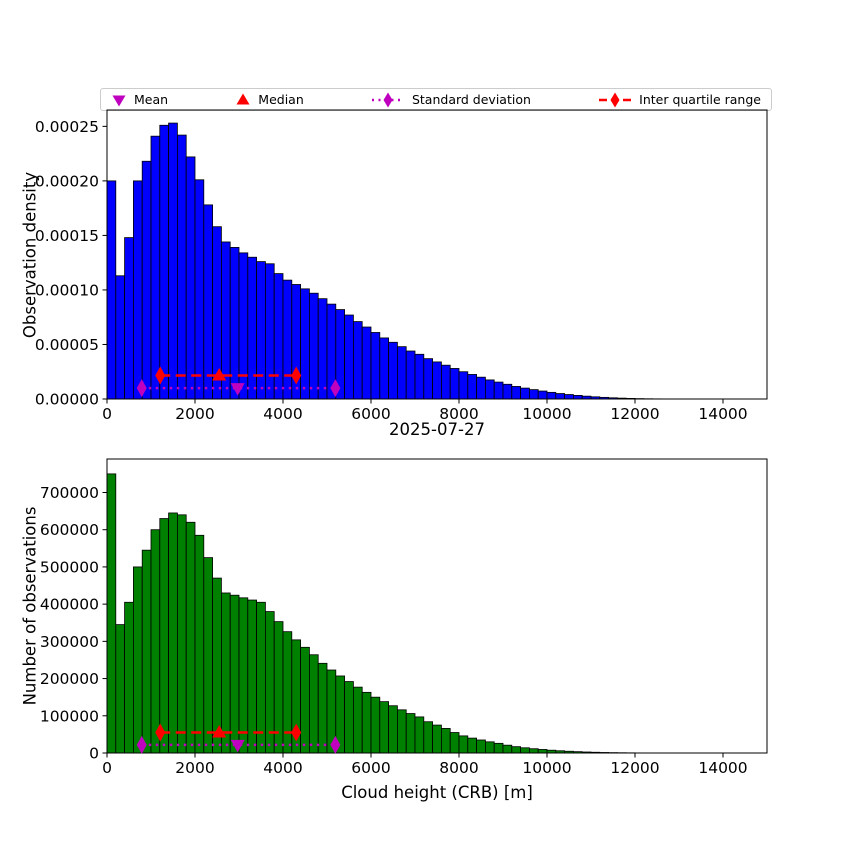 This screenshot has height=850, width=850. What do you see at coordinates (69, 716) in the screenshot?
I see `svg-text: 100000` at bounding box center [69, 716].